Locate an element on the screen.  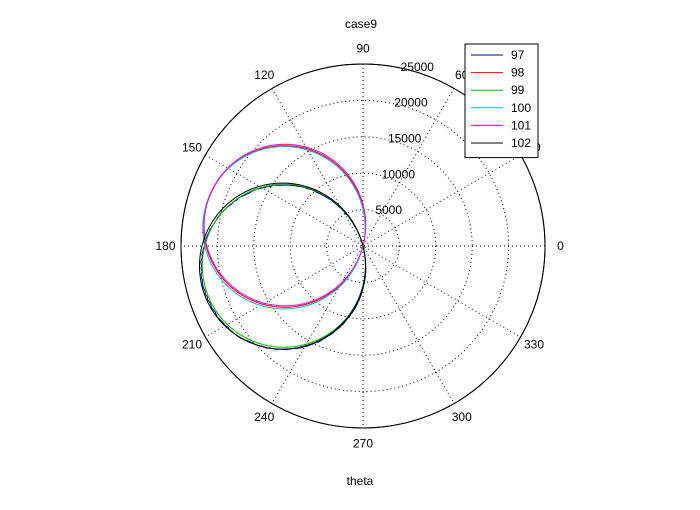
radial-tick-labels: 5000 10000 15000 20000 25000 is located at coordinates (404, 138).